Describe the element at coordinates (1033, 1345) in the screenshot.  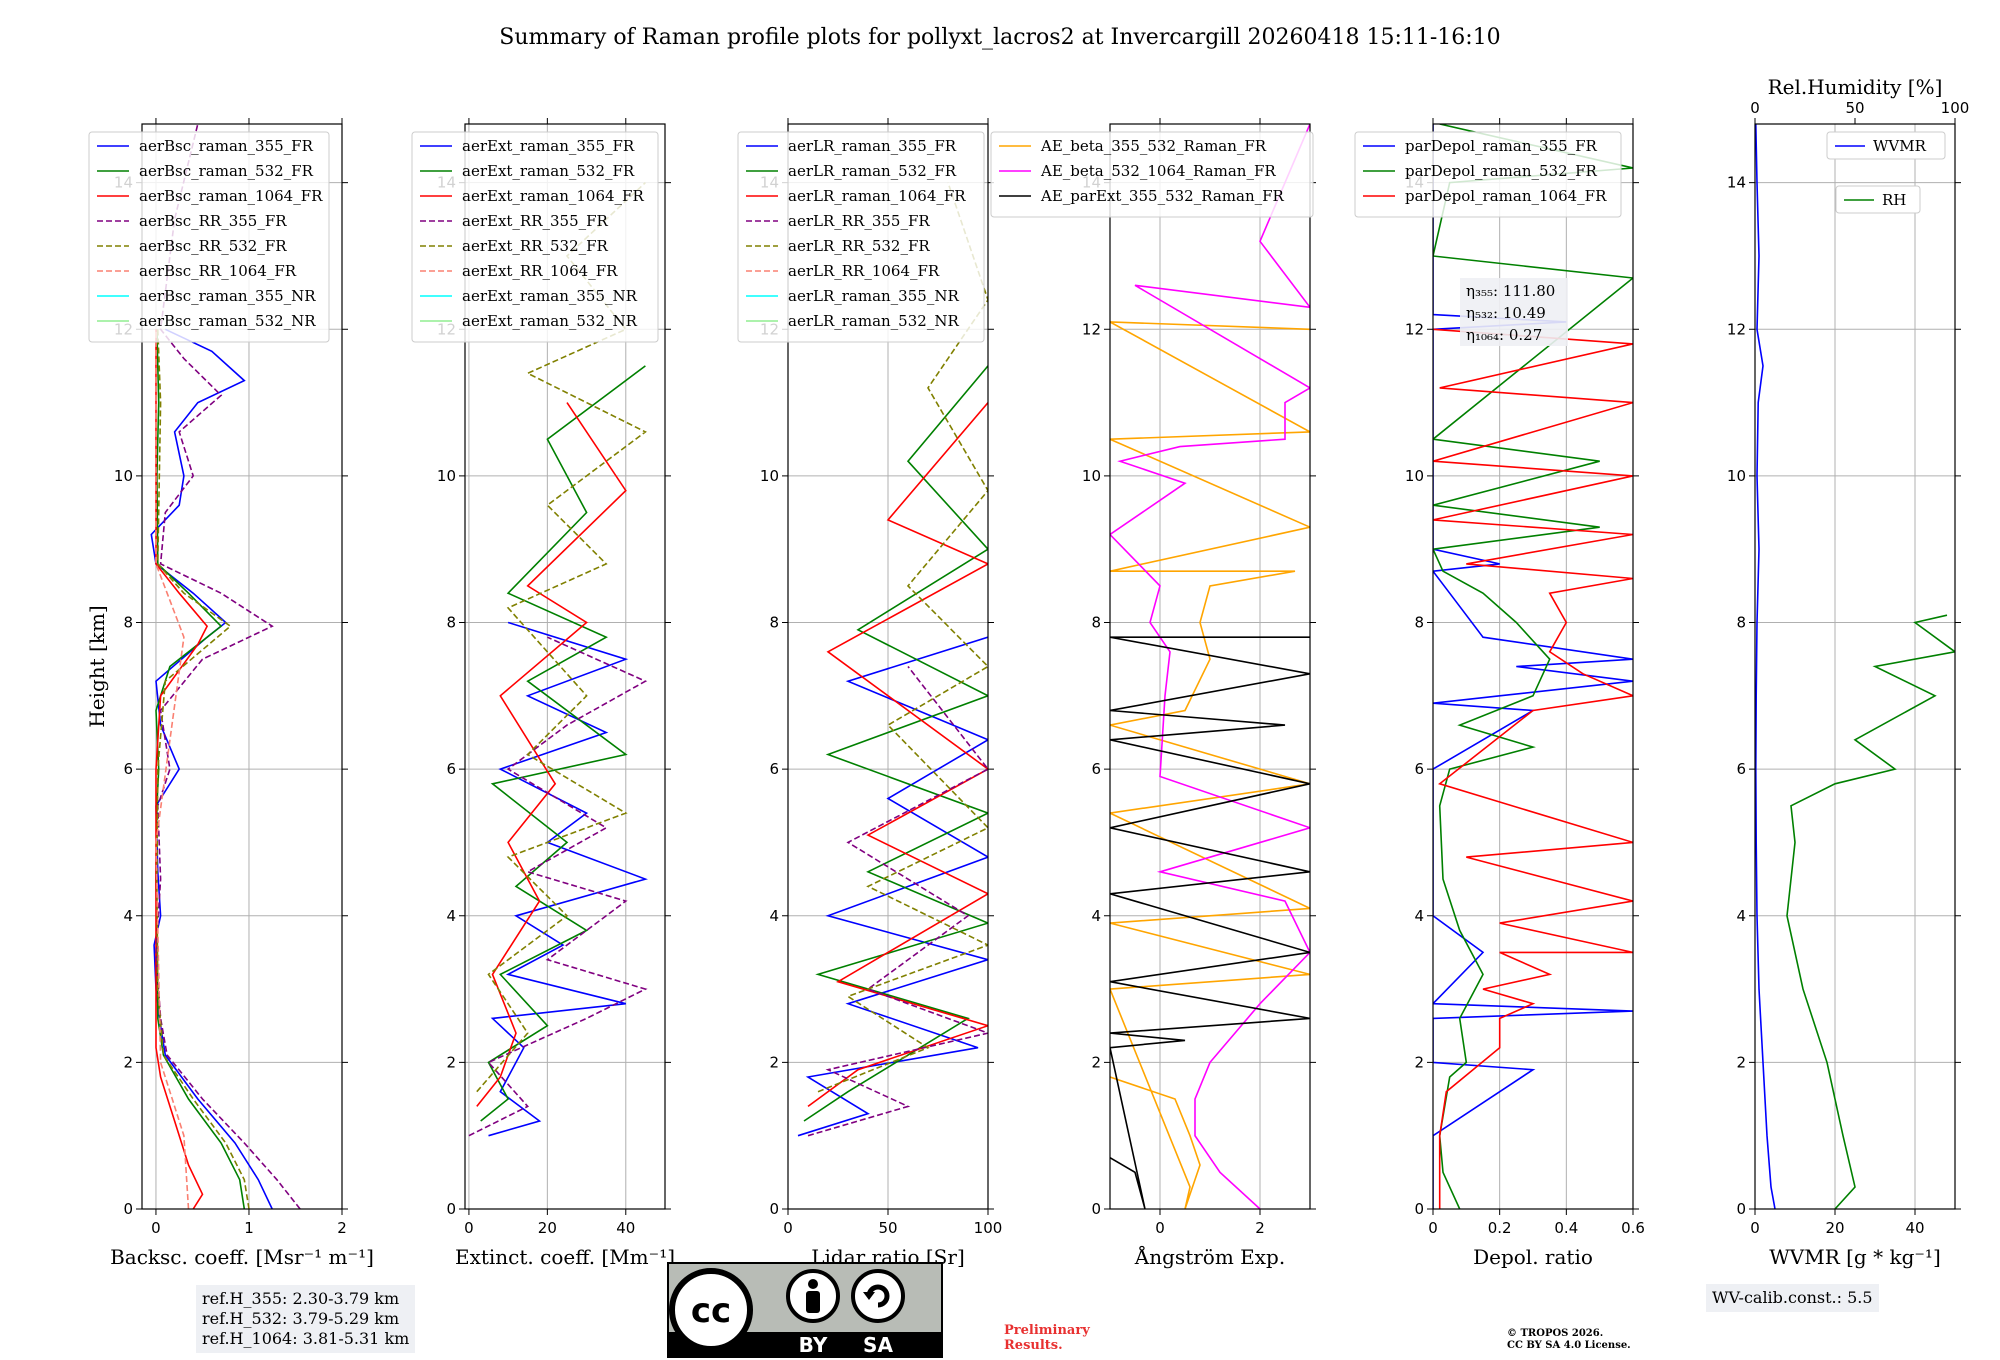
I see `preliminary-line-2: Results.` at that location.